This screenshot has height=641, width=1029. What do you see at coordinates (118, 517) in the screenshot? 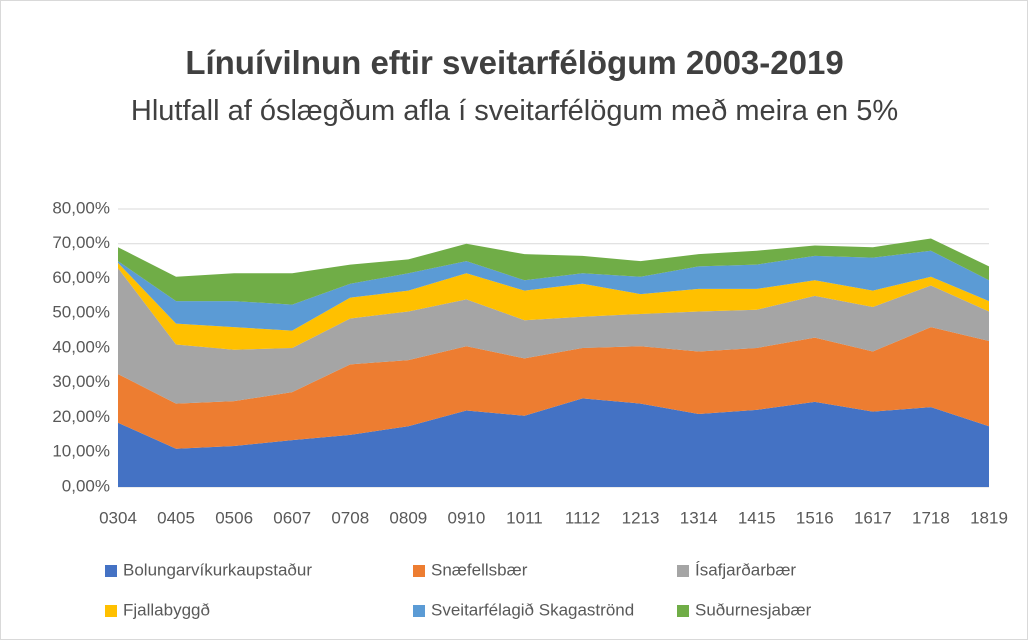
I see `x-tick-label: 0304` at bounding box center [118, 517].